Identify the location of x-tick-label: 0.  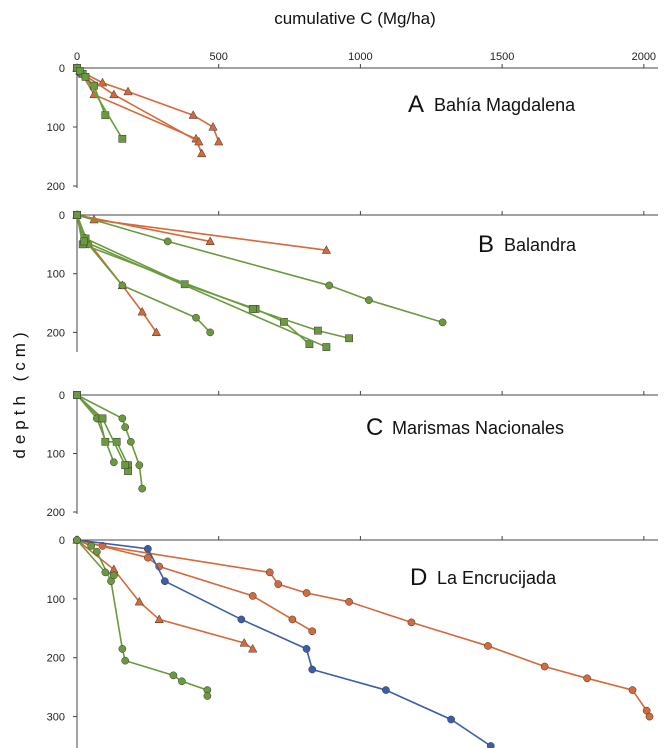
(77, 57).